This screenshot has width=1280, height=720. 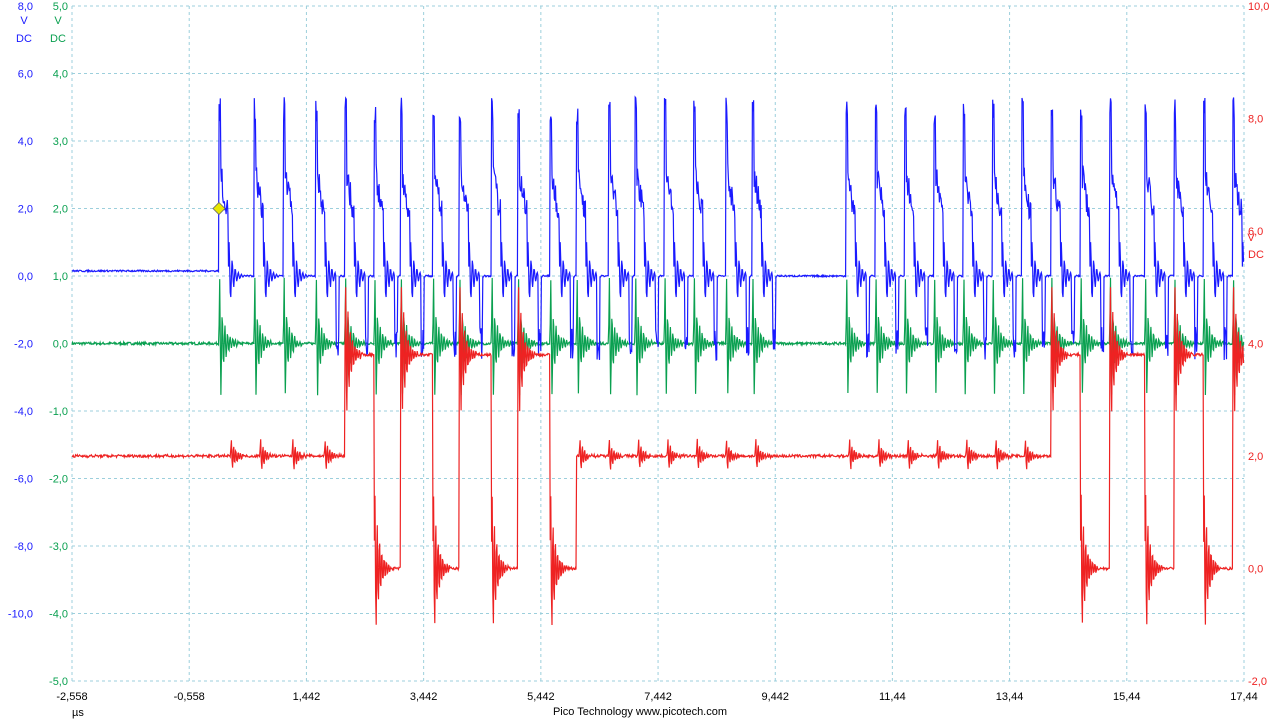 What do you see at coordinates (60, 210) in the screenshot?
I see `axis-b-tick-label: 2,0` at bounding box center [60, 210].